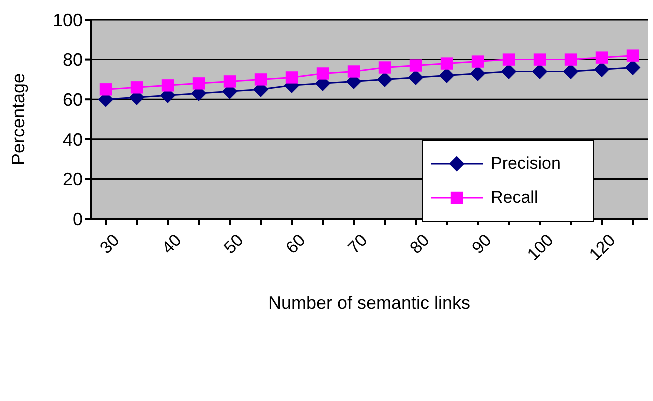 Image resolution: width=653 pixels, height=401 pixels. Describe the element at coordinates (296, 244) in the screenshot. I see `x-tick-label: 60` at that location.